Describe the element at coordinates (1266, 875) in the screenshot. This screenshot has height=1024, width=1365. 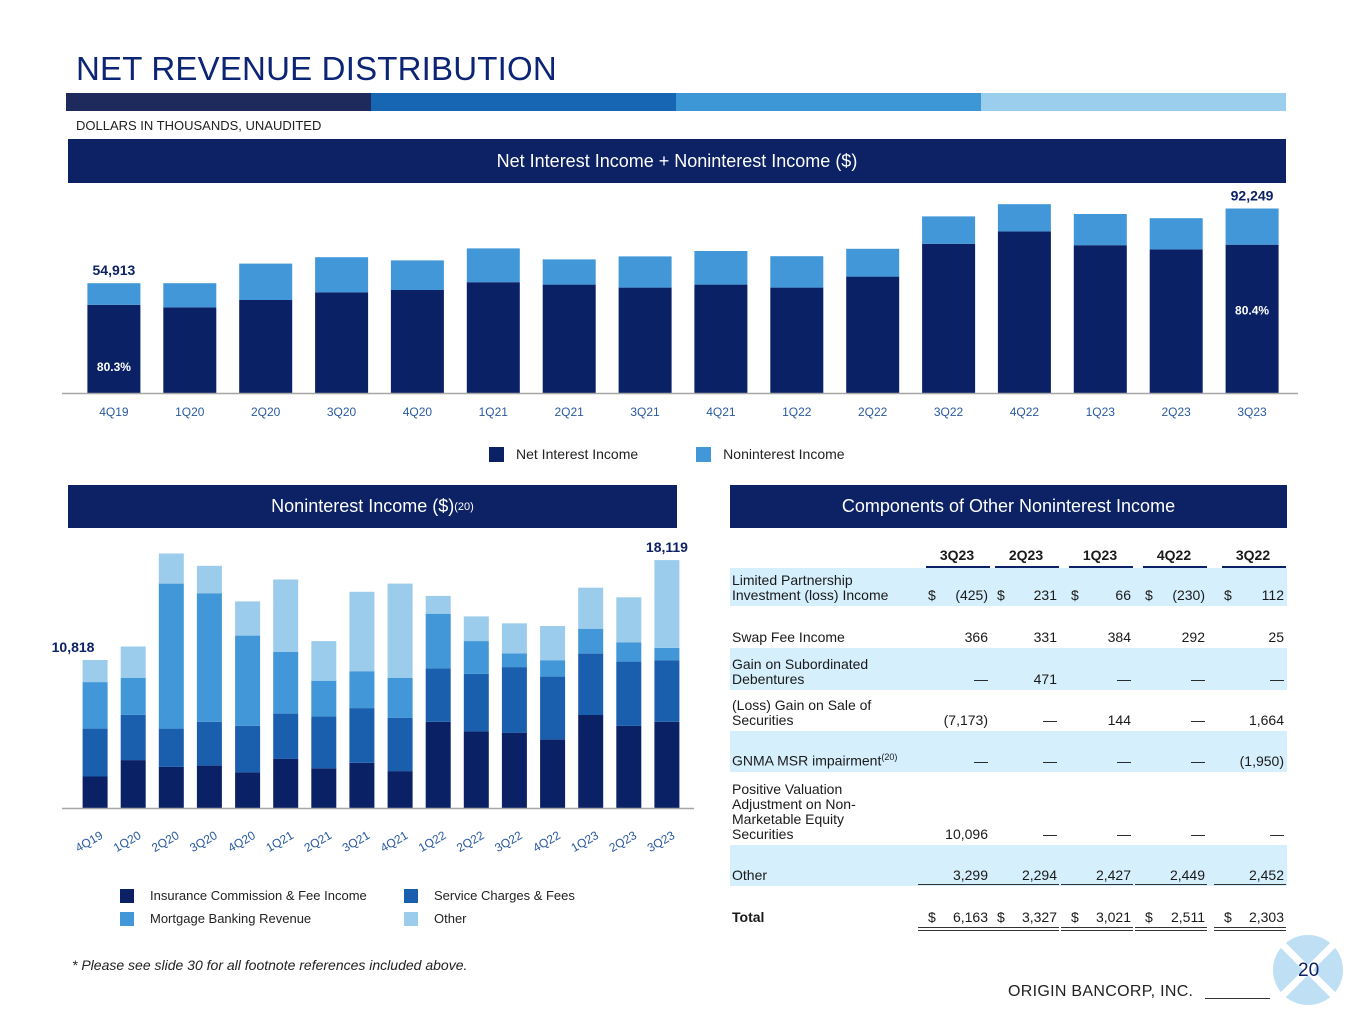
I see `table-cell-3q22: 2,452` at that location.